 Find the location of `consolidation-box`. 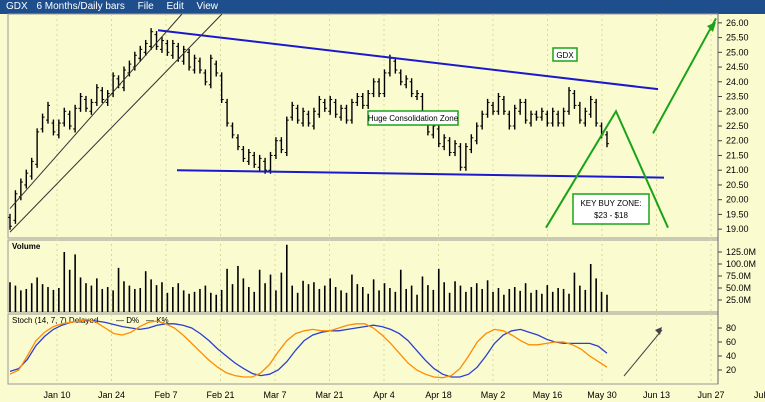

consolidation-box is located at coordinates (413, 118).